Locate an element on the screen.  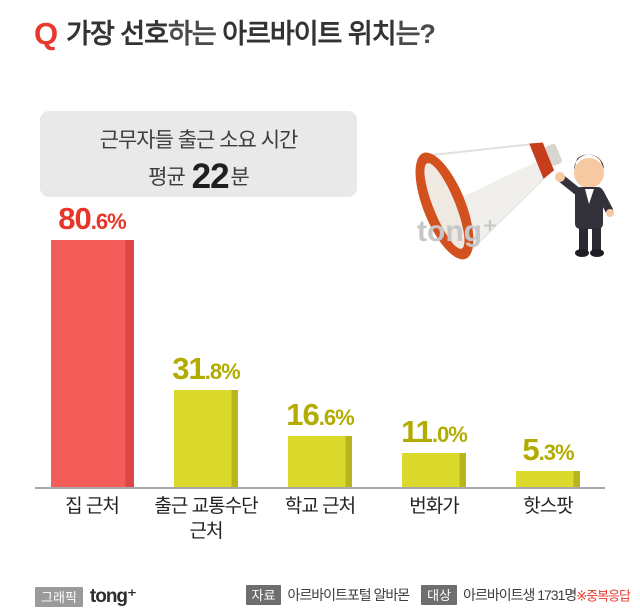
bar-column: 16.6% is located at coordinates (320, 442).